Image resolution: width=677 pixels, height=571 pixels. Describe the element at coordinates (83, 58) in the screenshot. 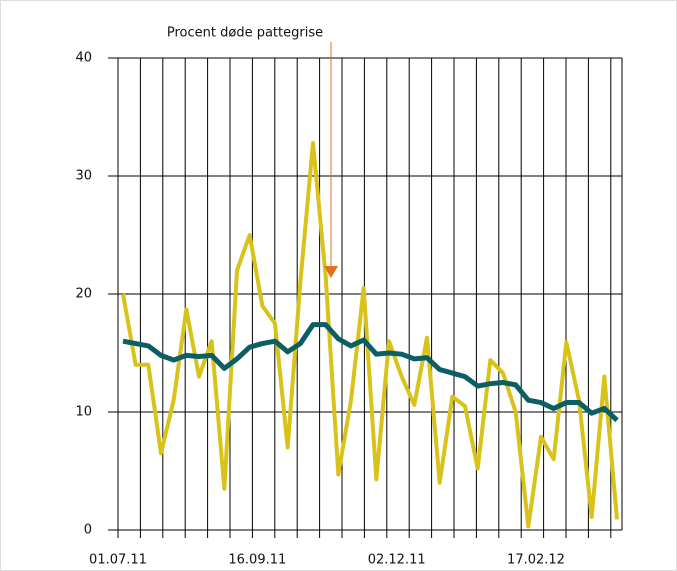

I see `y-tick-label: 40` at that location.